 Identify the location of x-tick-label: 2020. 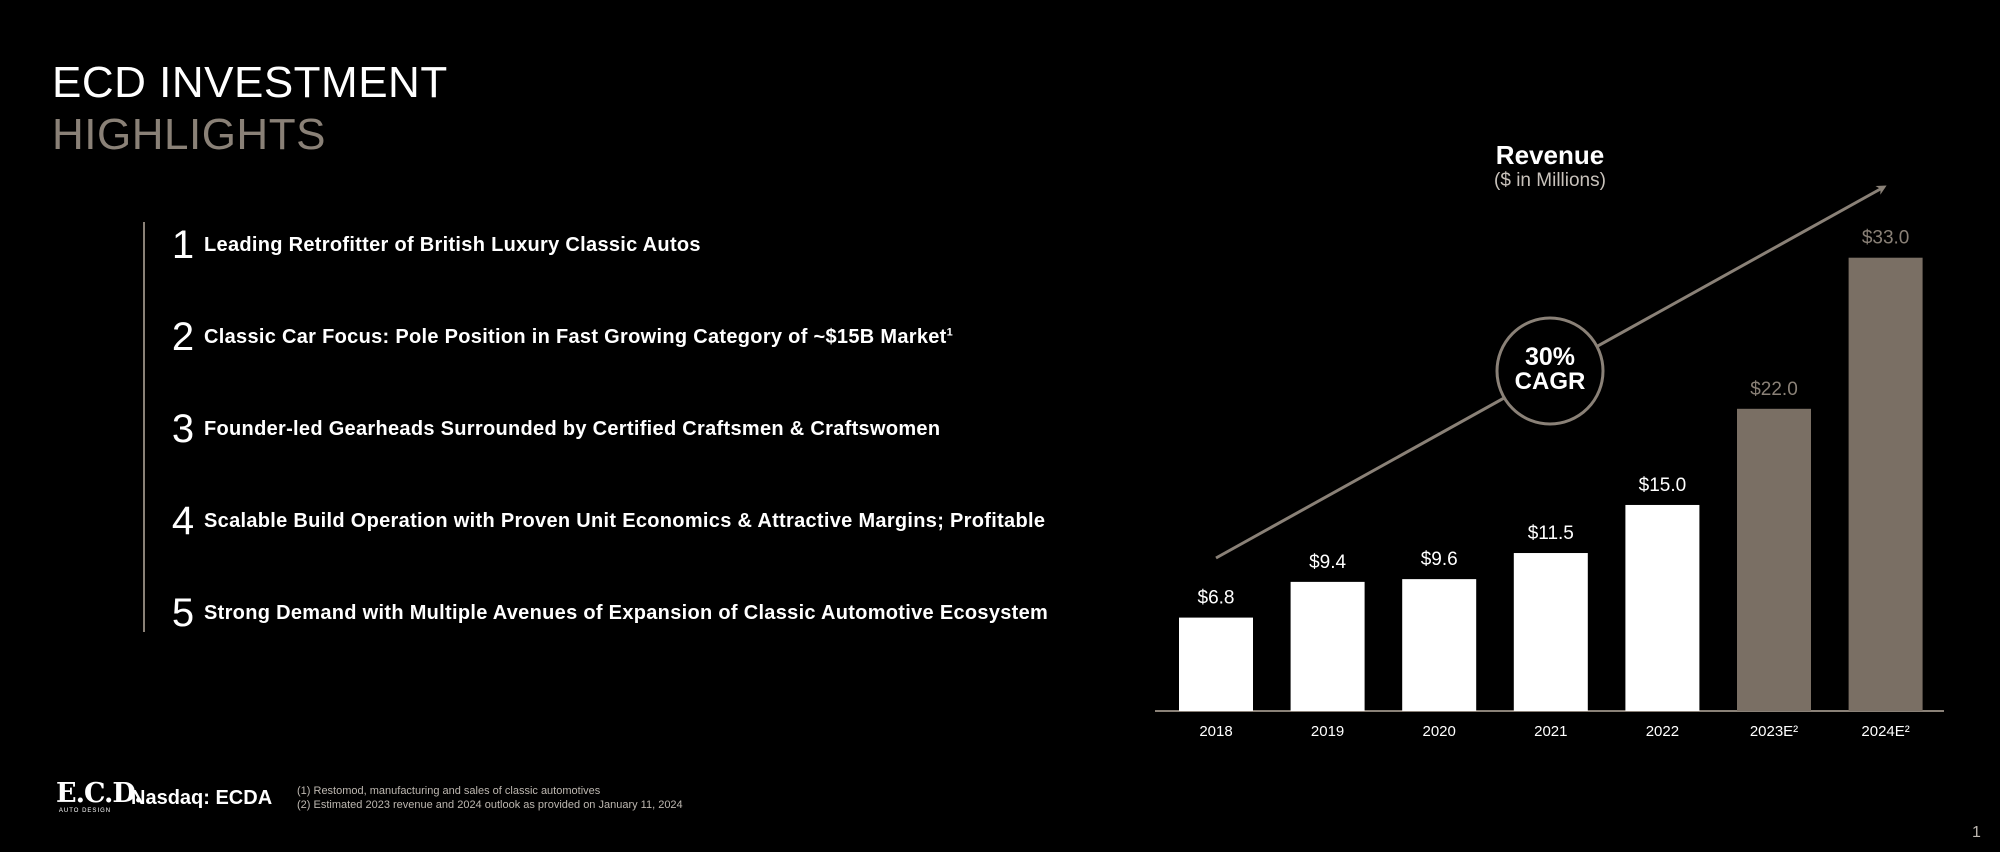
(1439, 731).